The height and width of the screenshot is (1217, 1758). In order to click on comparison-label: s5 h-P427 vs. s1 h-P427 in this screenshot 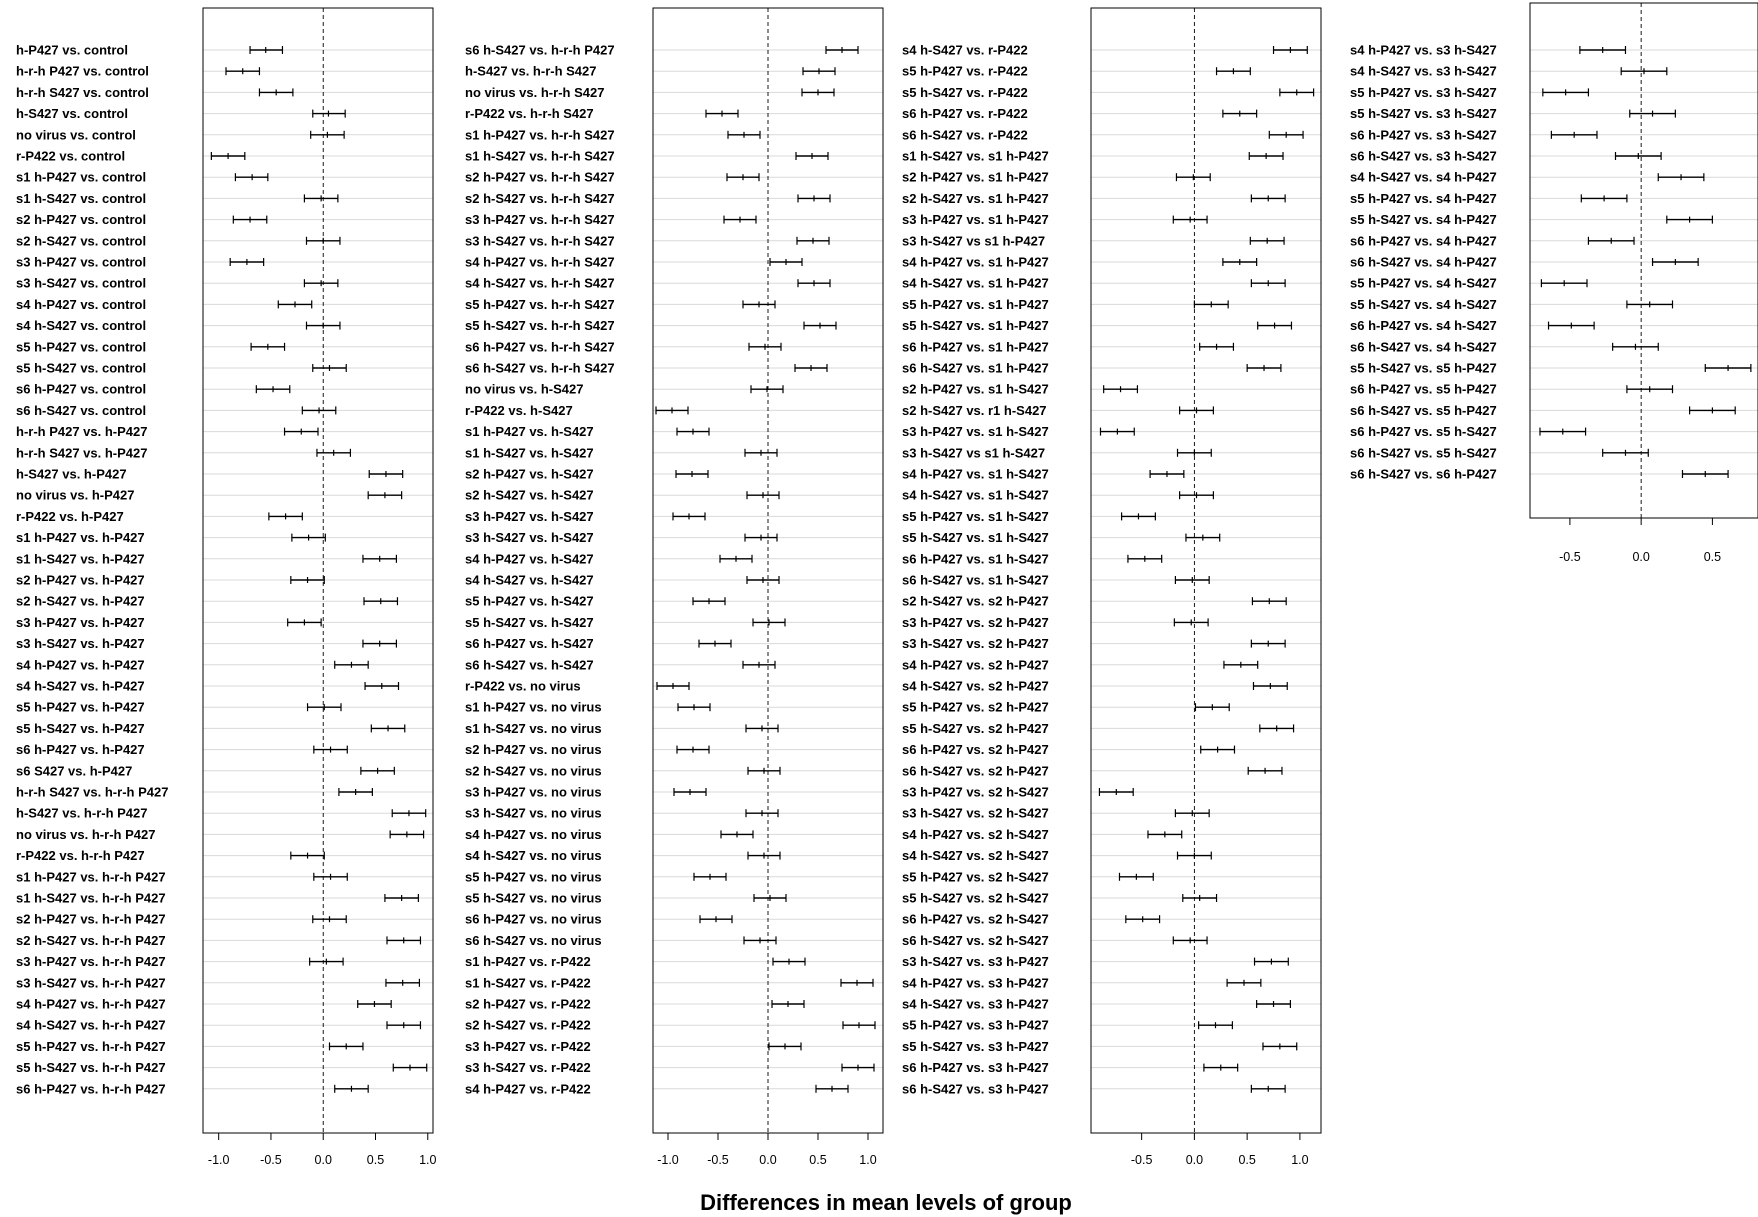, I will do `click(975, 304)`.